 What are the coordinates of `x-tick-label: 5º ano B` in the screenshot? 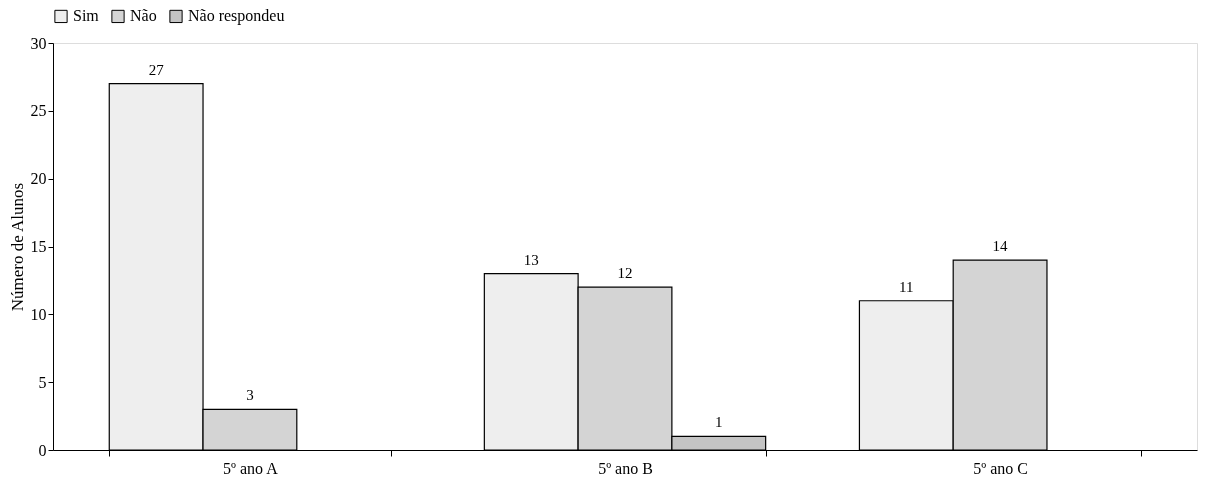 It's located at (625, 468).